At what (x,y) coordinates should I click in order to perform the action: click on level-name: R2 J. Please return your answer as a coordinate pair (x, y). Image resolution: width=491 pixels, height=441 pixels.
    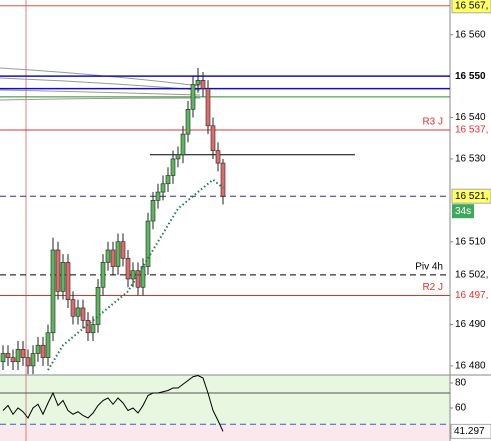
    Looking at the image, I should click on (432, 287).